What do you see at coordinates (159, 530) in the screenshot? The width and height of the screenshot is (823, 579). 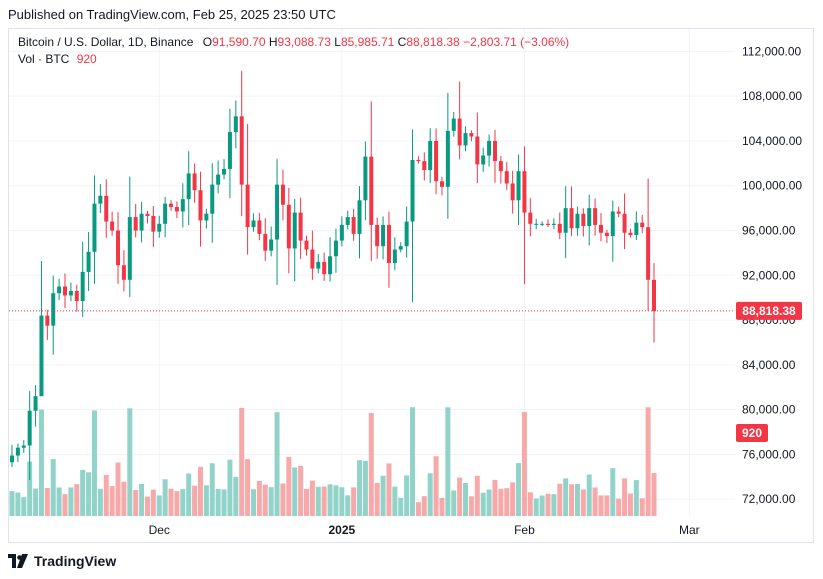 I see `x-tick-label: Dec` at bounding box center [159, 530].